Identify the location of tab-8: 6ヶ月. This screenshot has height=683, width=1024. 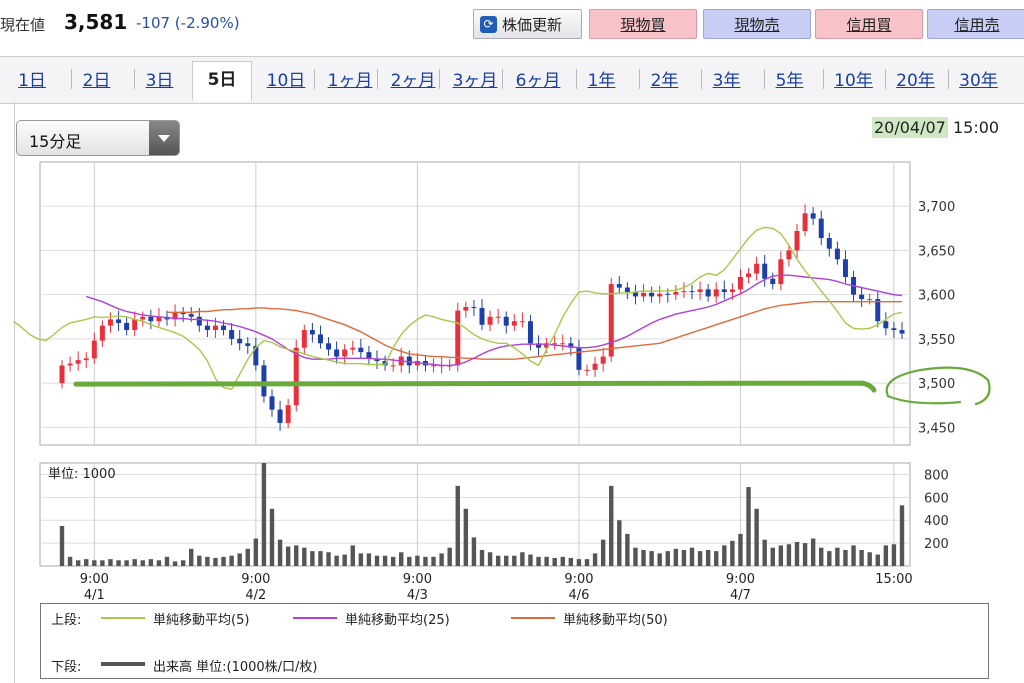
(538, 81).